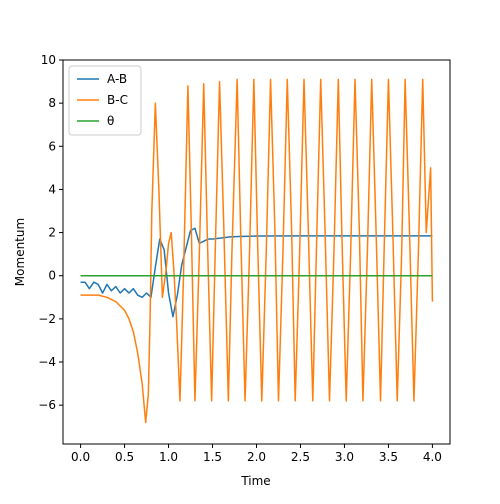 This screenshot has width=500, height=504. Describe the element at coordinates (20, 252) in the screenshot. I see `y-axis-label: Momentum` at that location.